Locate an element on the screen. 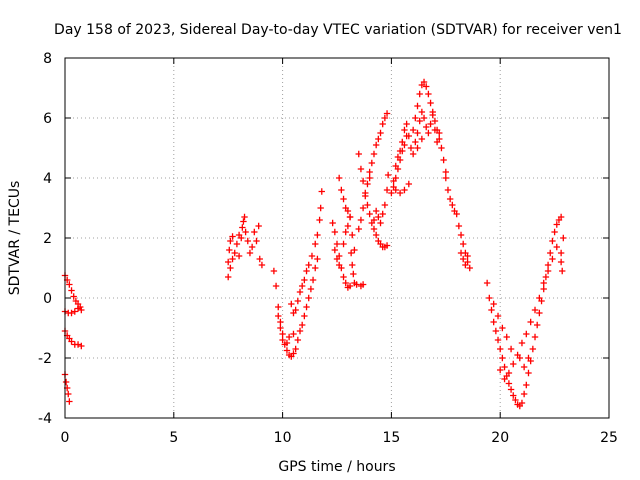 Image resolution: width=640 pixels, height=480 pixels. y-tick-label: -2 is located at coordinates (45, 359).